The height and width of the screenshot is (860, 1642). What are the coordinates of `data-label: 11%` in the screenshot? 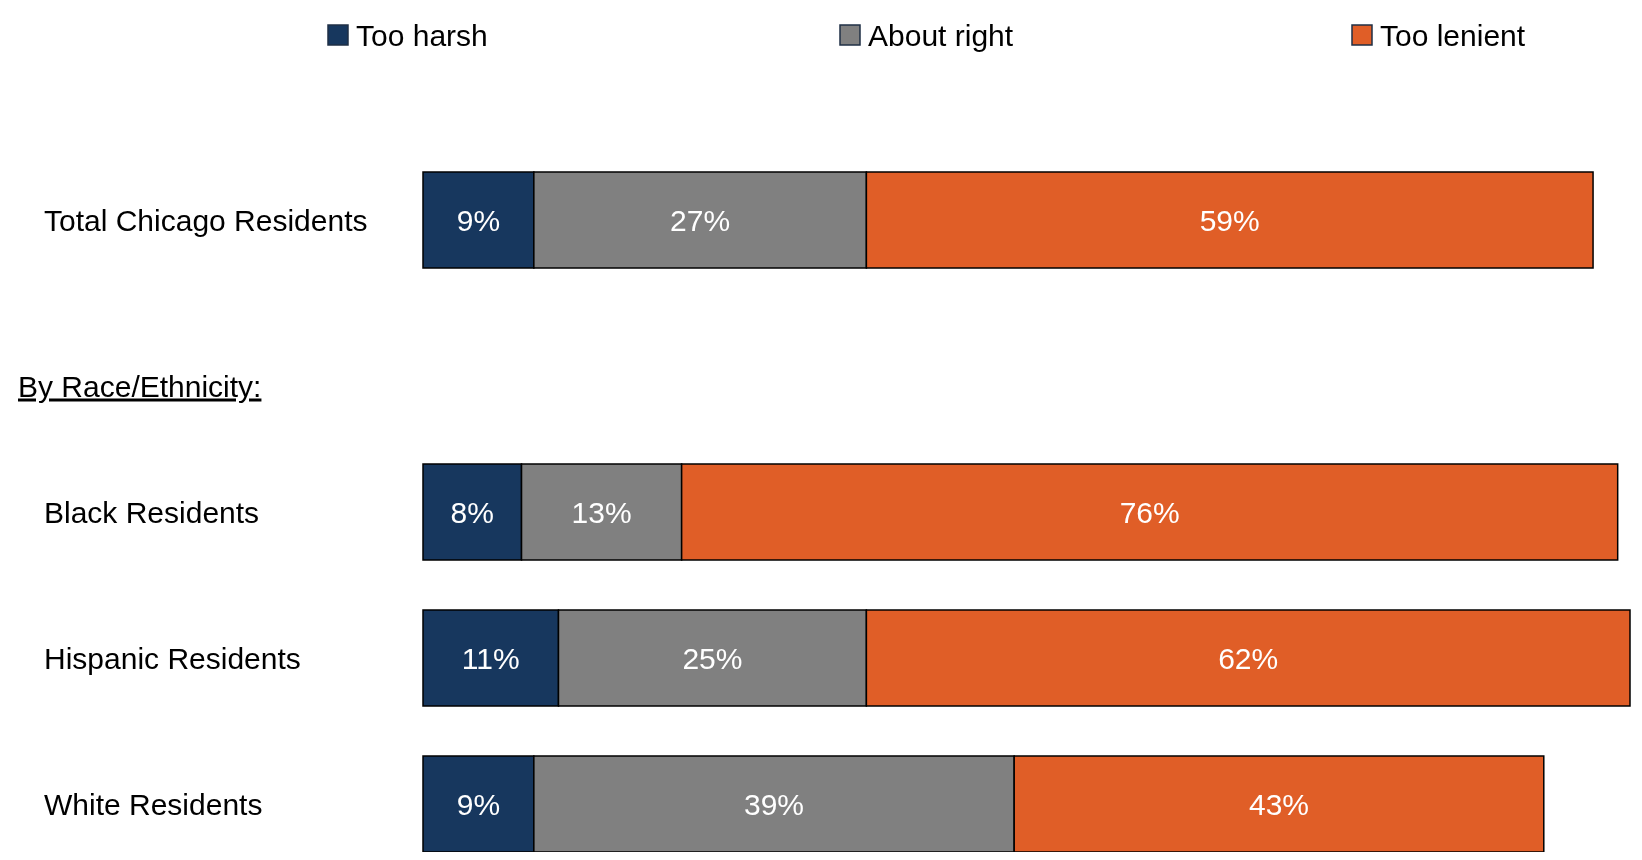 It's located at (490, 658).